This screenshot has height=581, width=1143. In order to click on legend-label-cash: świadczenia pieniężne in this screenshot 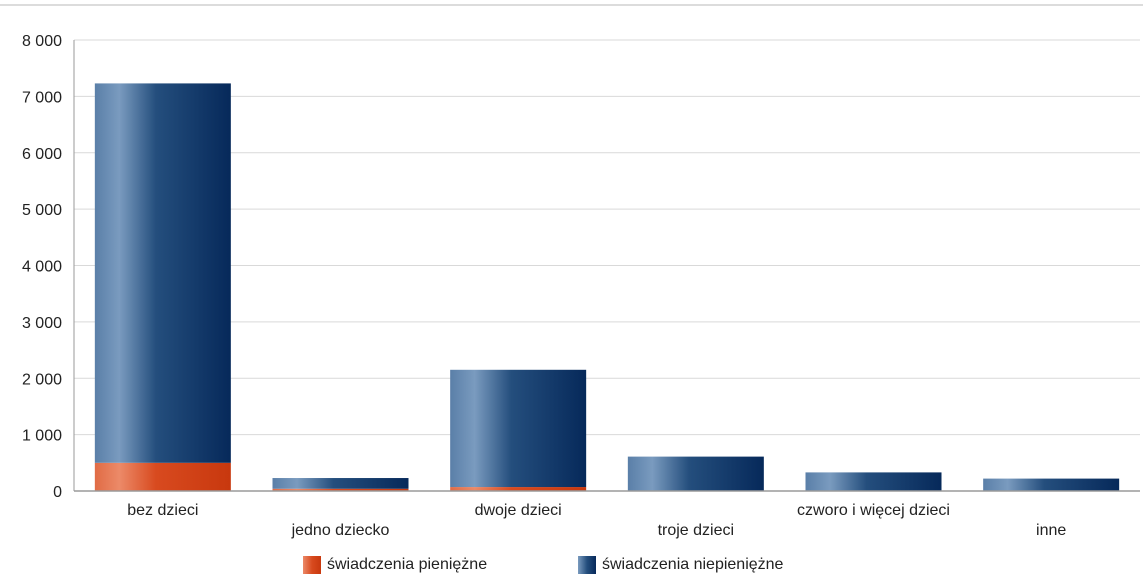, I will do `click(407, 564)`.